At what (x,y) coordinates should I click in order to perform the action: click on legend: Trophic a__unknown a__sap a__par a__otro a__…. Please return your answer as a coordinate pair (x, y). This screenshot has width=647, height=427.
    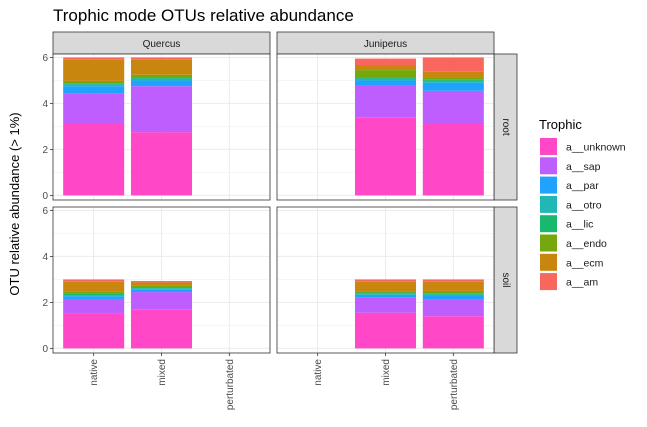
    Looking at the image, I should click on (582, 204).